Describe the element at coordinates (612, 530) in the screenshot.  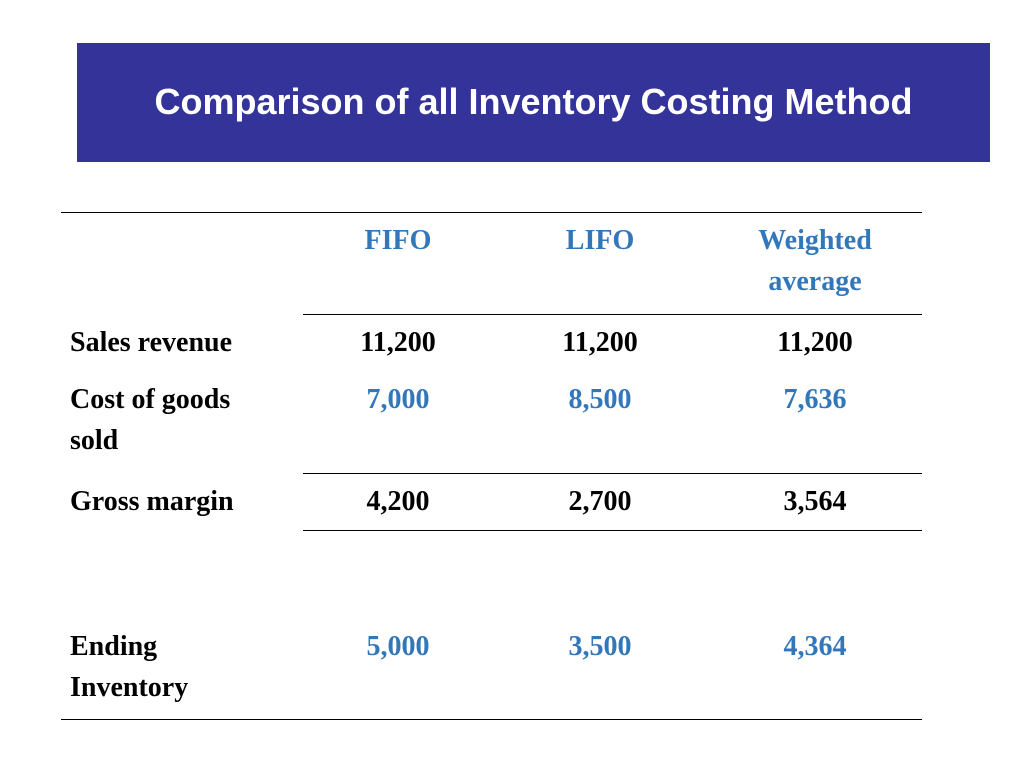
I see `gross-margin-bottom-rule` at that location.